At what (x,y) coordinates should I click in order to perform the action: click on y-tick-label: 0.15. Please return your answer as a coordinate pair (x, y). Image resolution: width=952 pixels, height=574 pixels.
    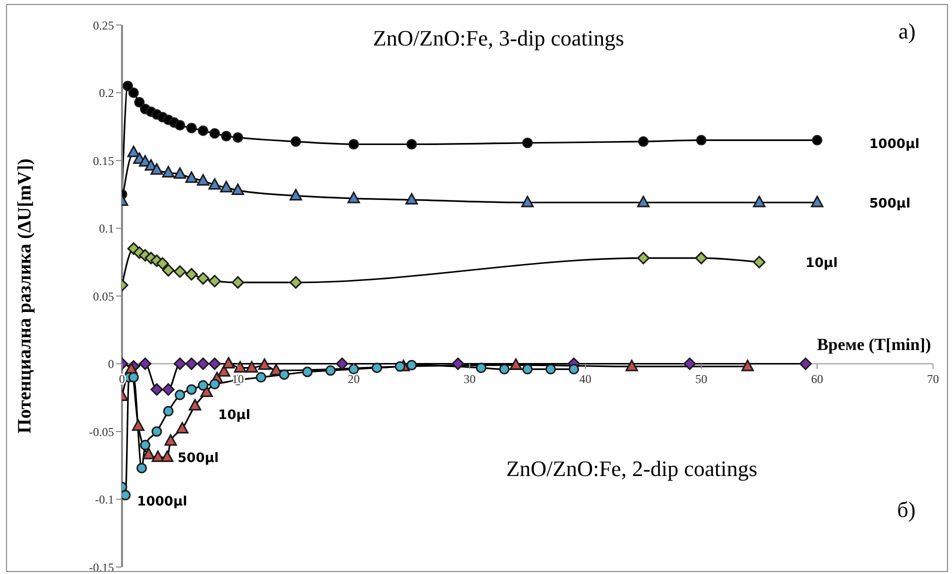
    Looking at the image, I should click on (103, 161).